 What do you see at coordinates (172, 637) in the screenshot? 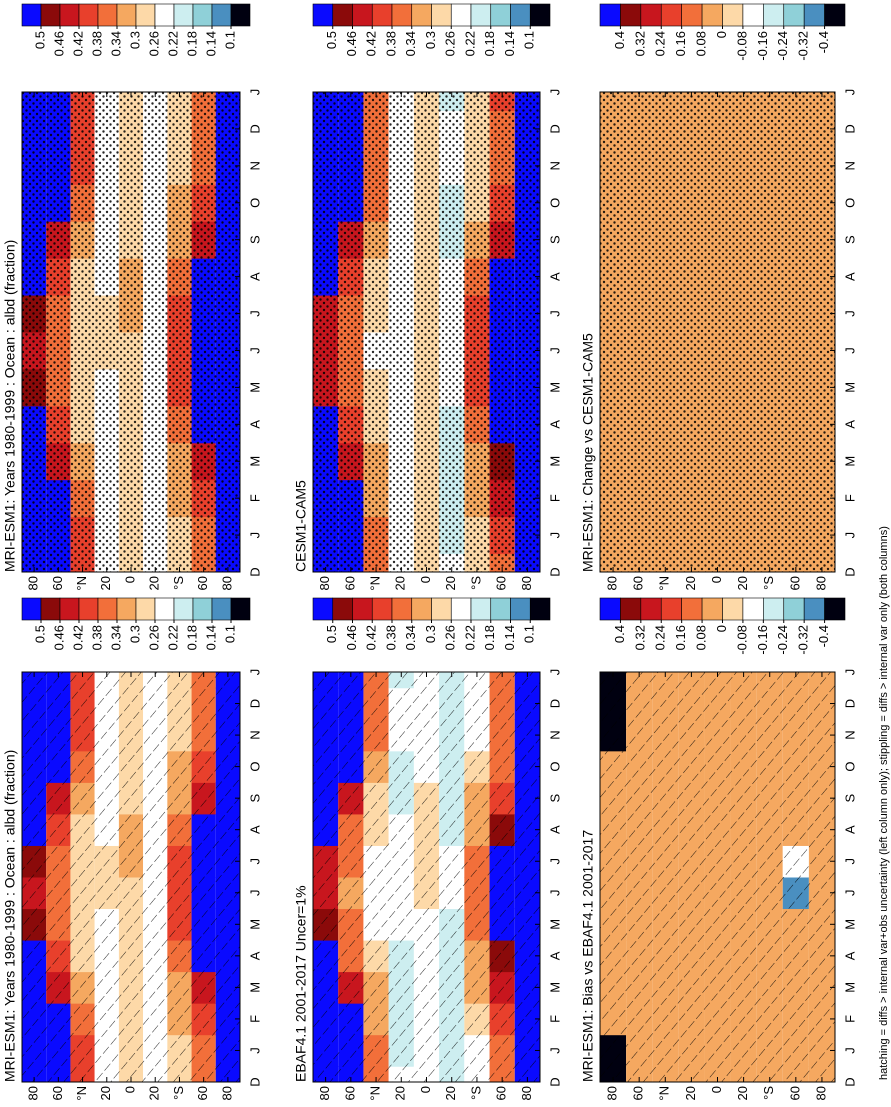
I see `colorbar-label: 0.22` at bounding box center [172, 637].